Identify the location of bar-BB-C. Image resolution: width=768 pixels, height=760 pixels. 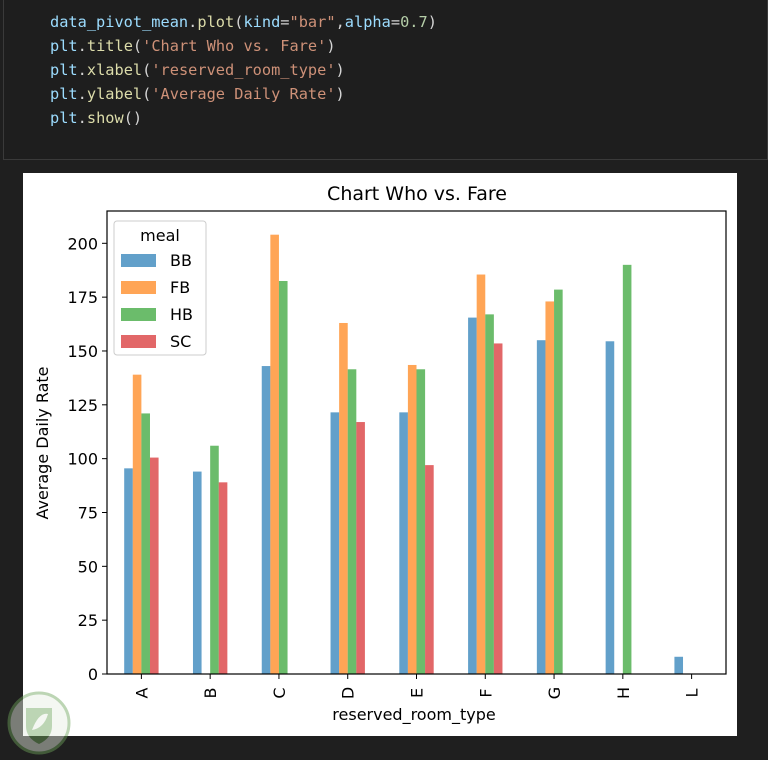
(266, 520).